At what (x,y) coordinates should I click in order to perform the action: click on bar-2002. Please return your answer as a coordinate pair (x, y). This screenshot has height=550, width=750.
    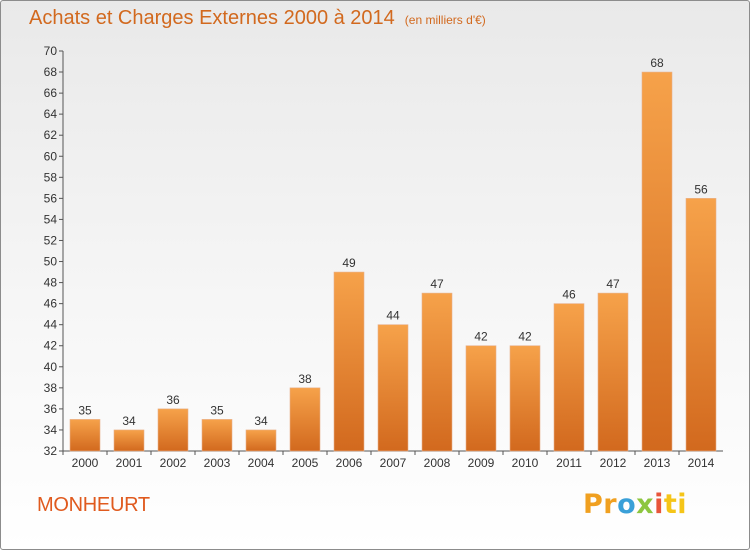
    Looking at the image, I should click on (173, 430).